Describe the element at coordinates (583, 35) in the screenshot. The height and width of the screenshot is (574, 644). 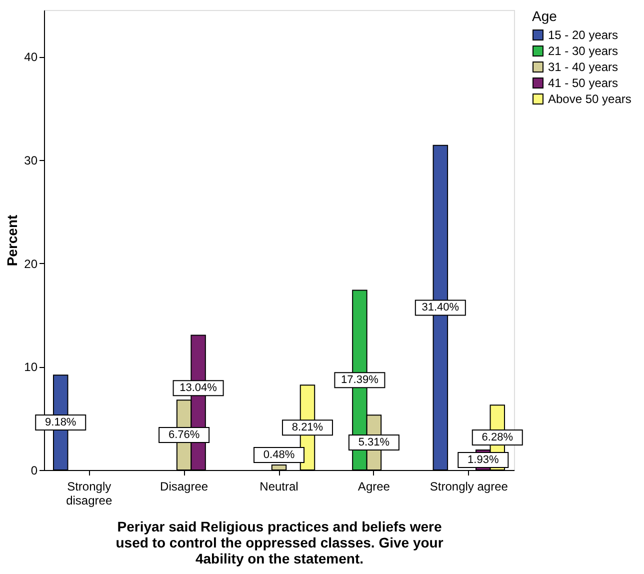
I see `legend-label: 15 - 20 years` at that location.